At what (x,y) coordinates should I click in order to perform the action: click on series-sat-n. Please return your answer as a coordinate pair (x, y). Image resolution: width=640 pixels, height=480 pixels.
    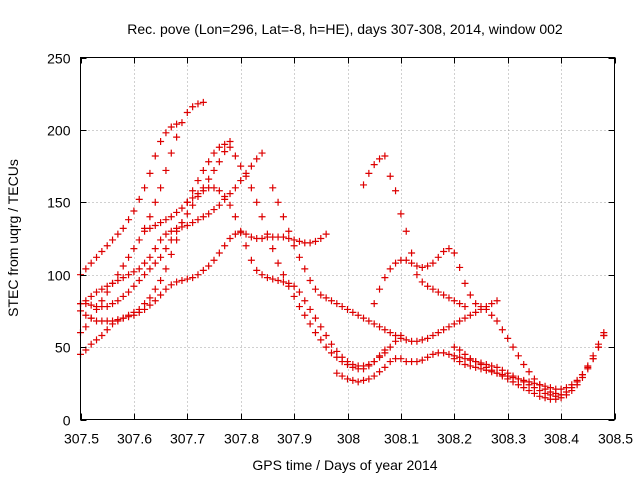
    Looking at the image, I should click on (414, 231).